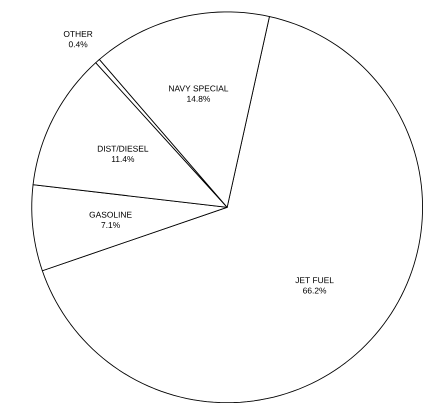 This screenshot has width=423, height=403. I want to click on data-label: 66.2%, so click(314, 291).